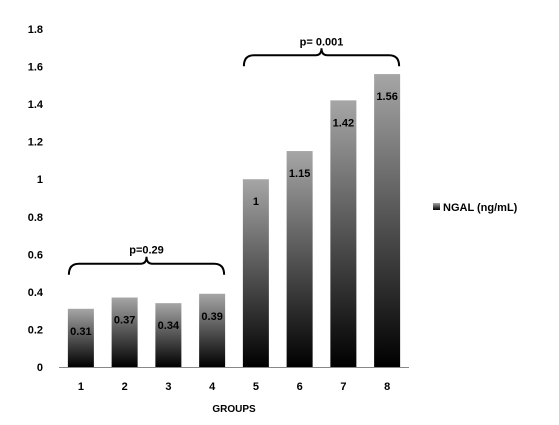 This screenshot has height=425, width=559. What do you see at coordinates (169, 326) in the screenshot?
I see `data-label: 0.34` at bounding box center [169, 326].